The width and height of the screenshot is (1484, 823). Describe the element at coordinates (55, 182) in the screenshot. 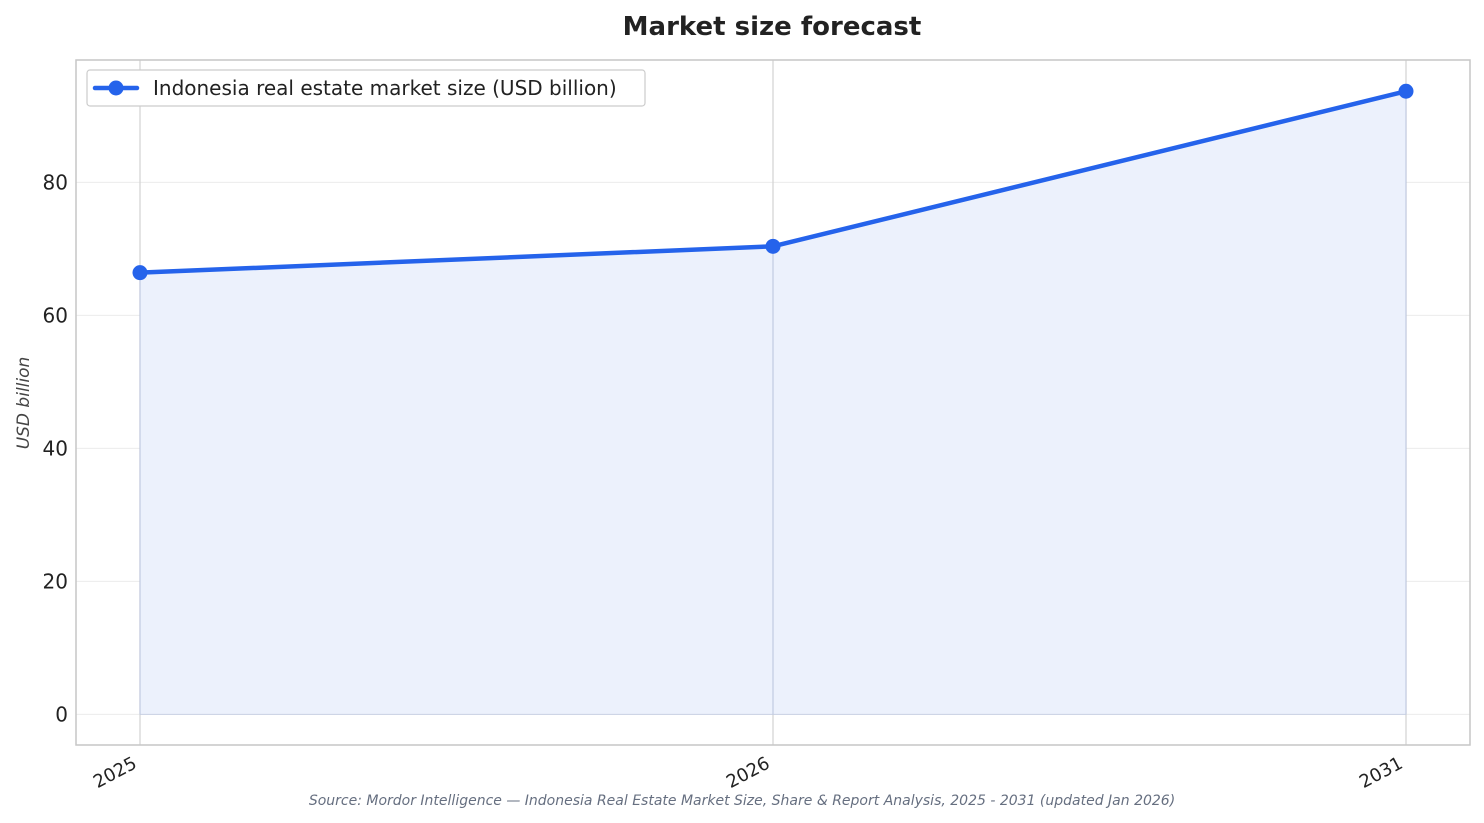

I see `y-tick-label: 80` at that location.